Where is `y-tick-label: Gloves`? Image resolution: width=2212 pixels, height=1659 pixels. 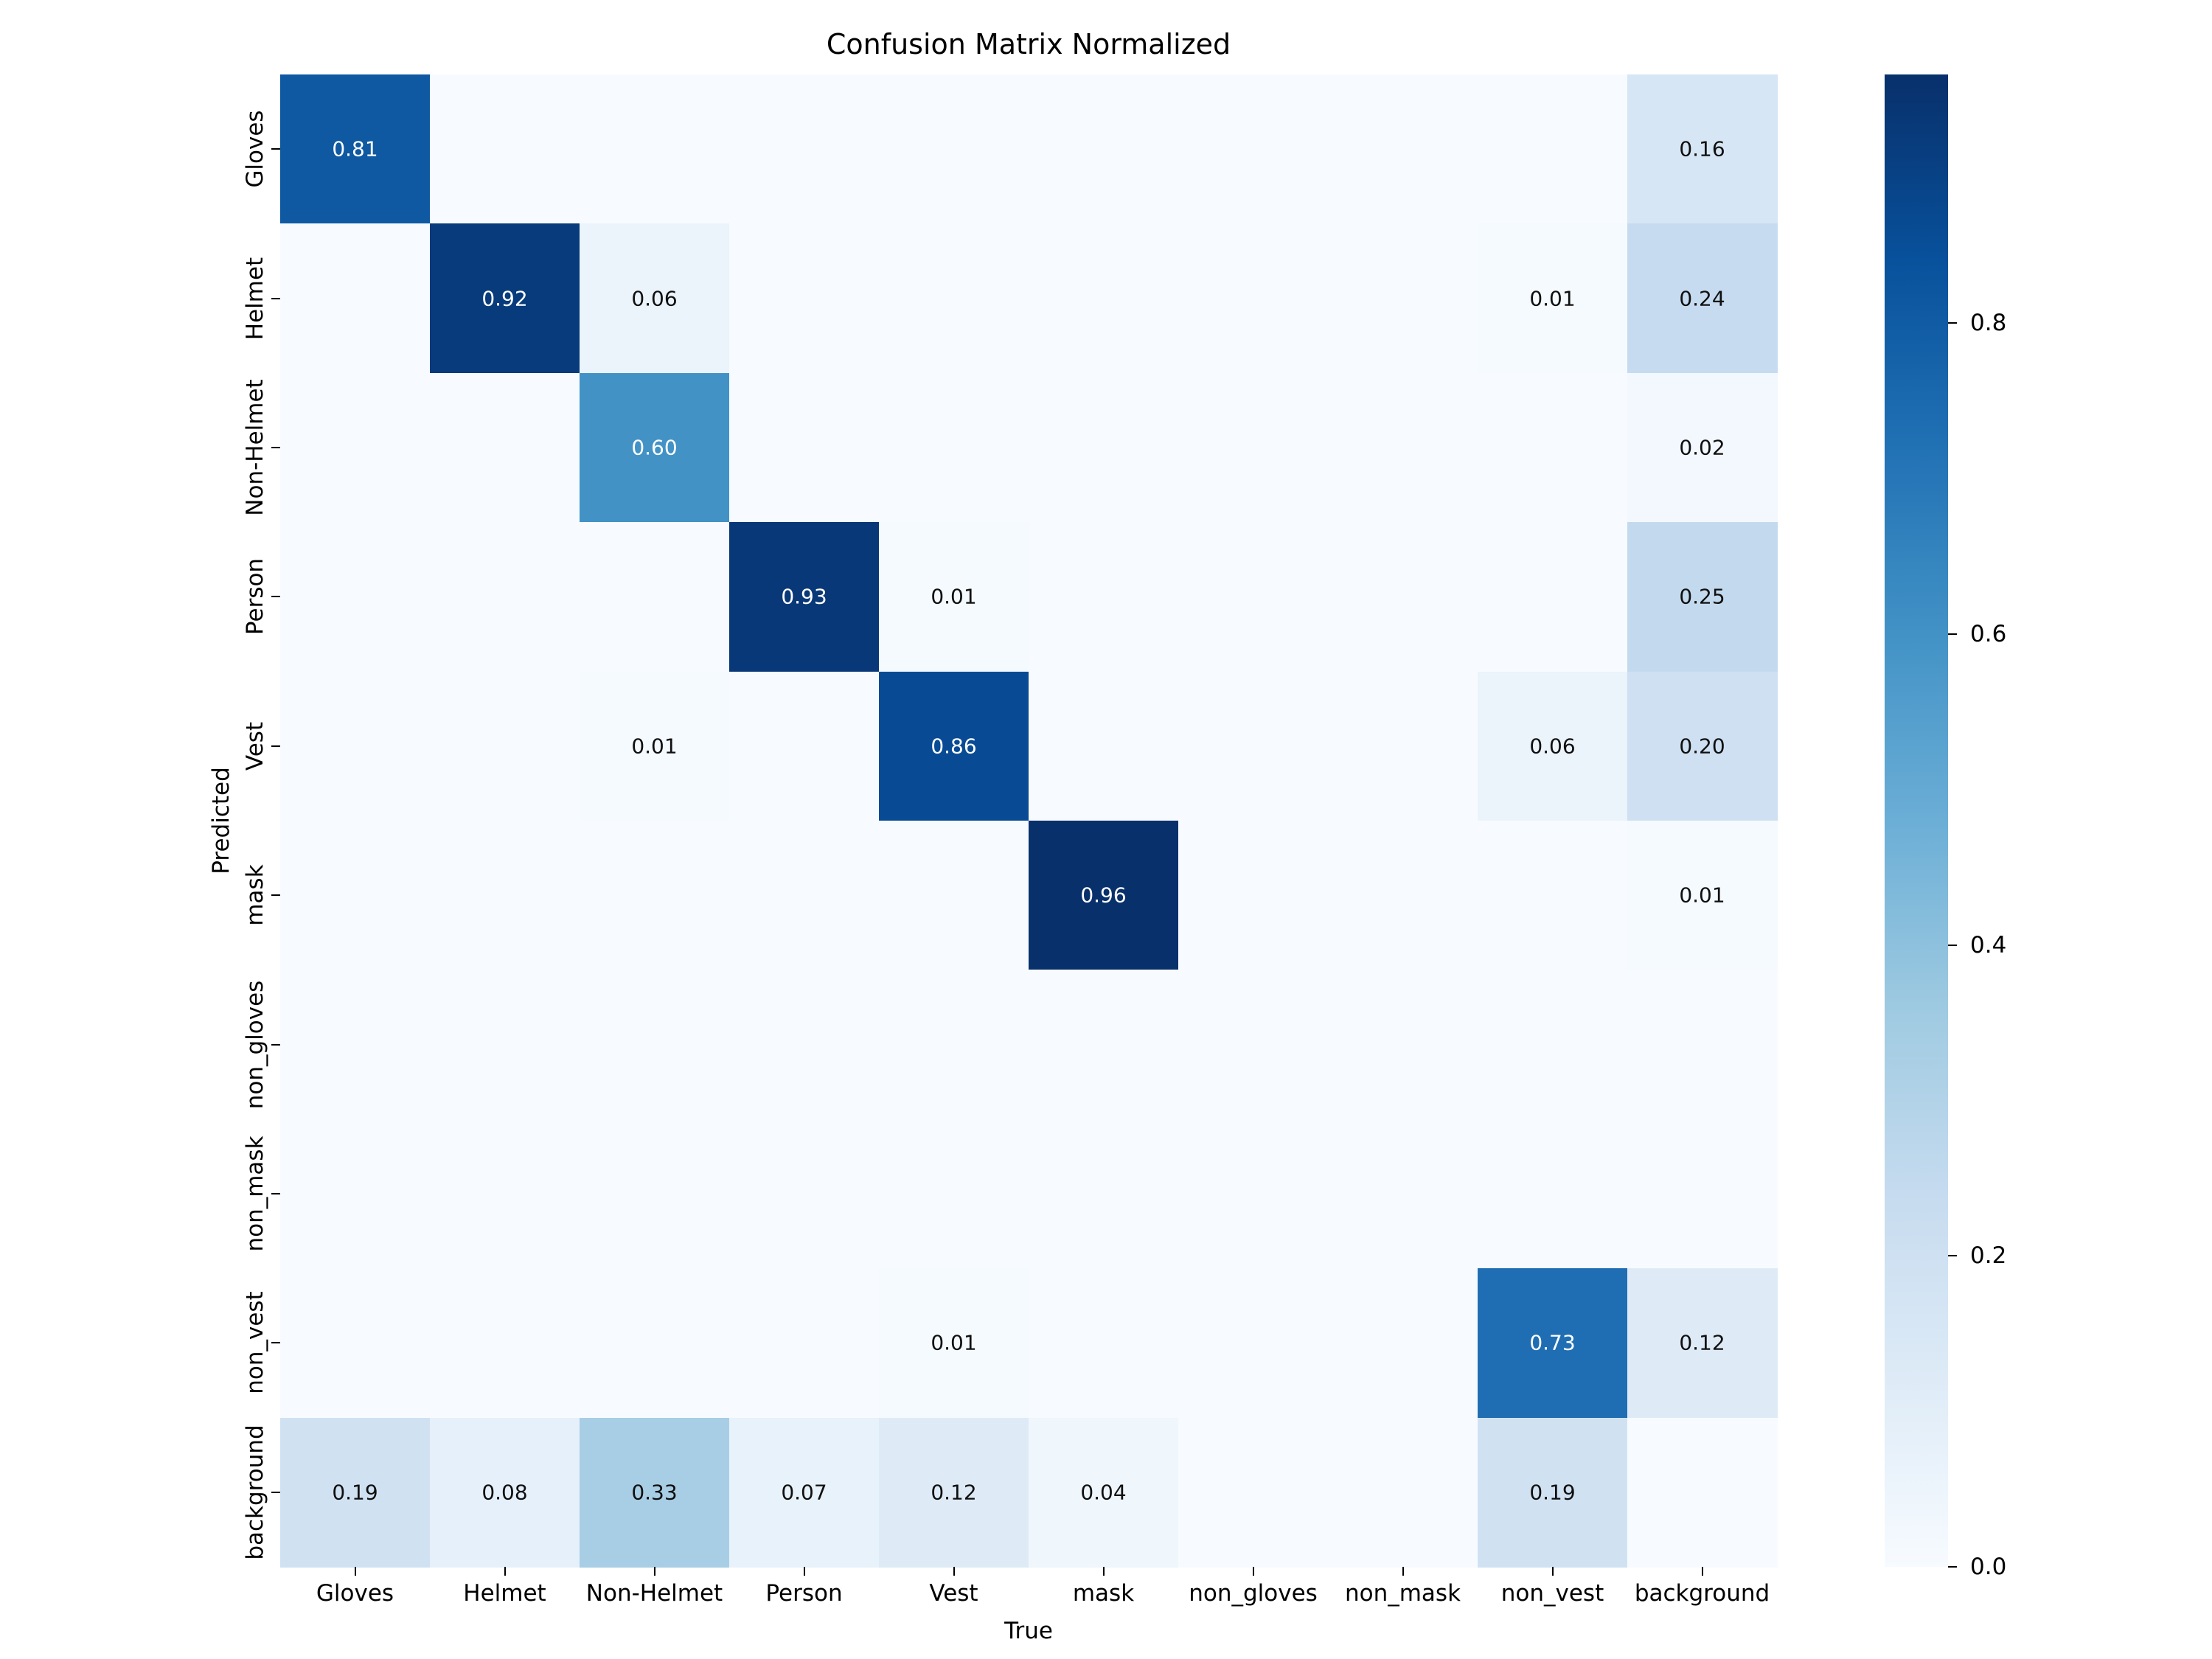
y-tick-label: Gloves is located at coordinates (255, 149).